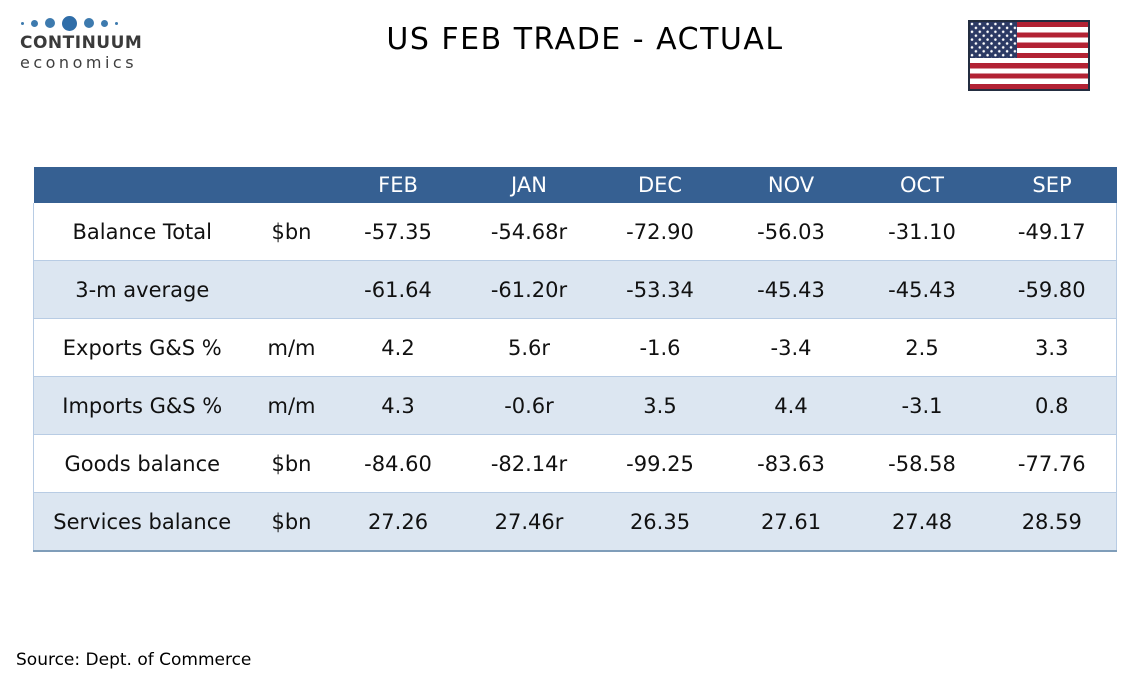 Image resolution: width=1134 pixels, height=680 pixels. Describe the element at coordinates (529, 463) in the screenshot. I see `table-cell: -82.14r` at that location.